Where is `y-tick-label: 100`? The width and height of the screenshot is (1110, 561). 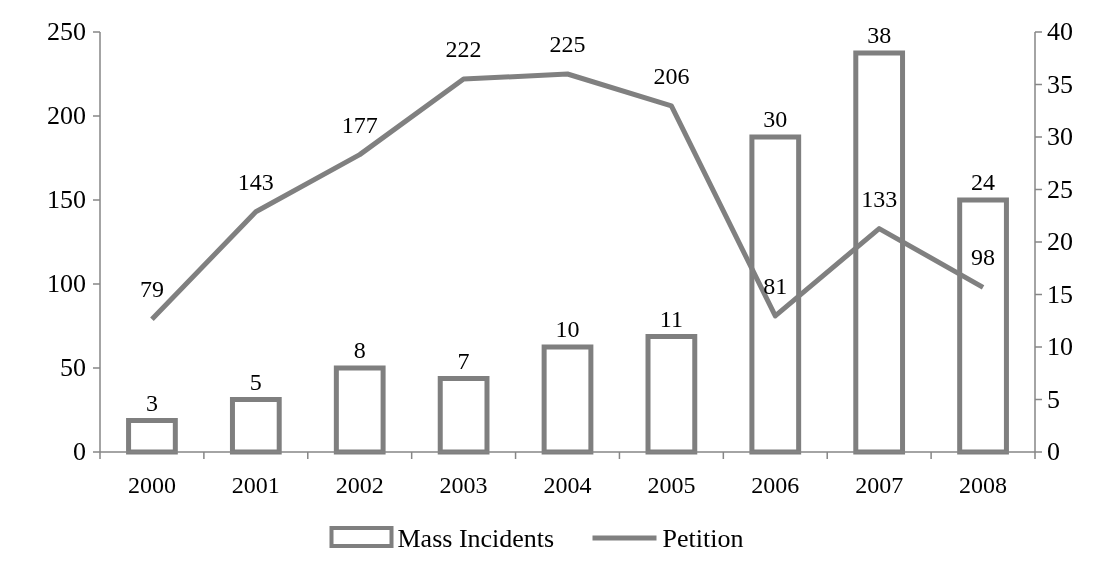 y-tick-label: 100 is located at coordinates (66, 283).